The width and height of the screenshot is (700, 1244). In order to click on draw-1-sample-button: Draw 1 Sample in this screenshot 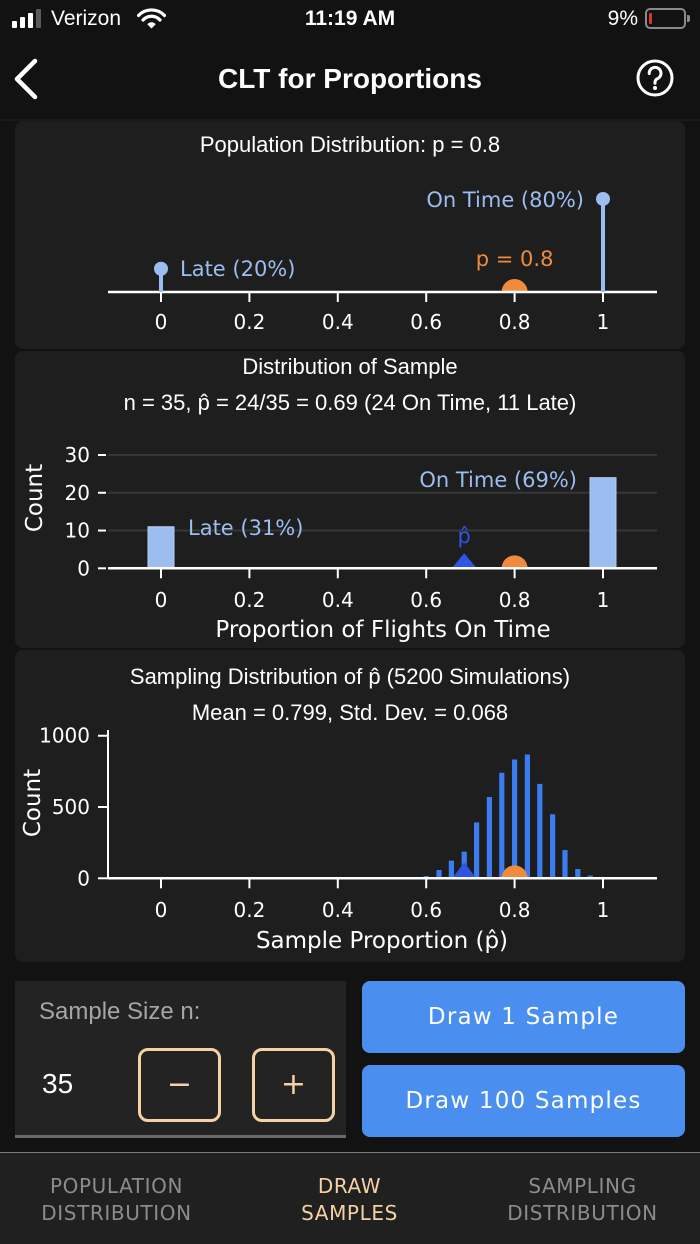, I will do `click(523, 1017)`.